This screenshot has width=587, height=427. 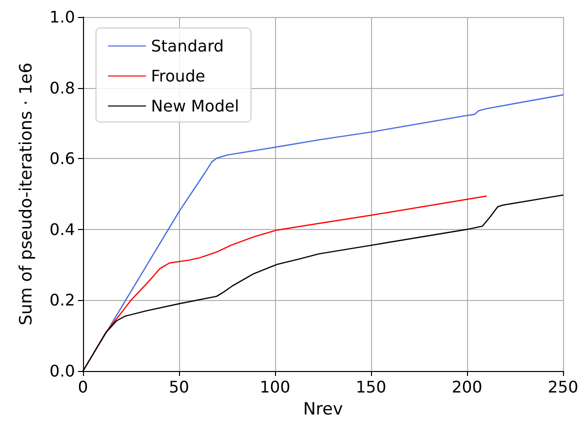 What do you see at coordinates (323, 410) in the screenshot?
I see `x-axis-title: Nrev` at bounding box center [323, 410].